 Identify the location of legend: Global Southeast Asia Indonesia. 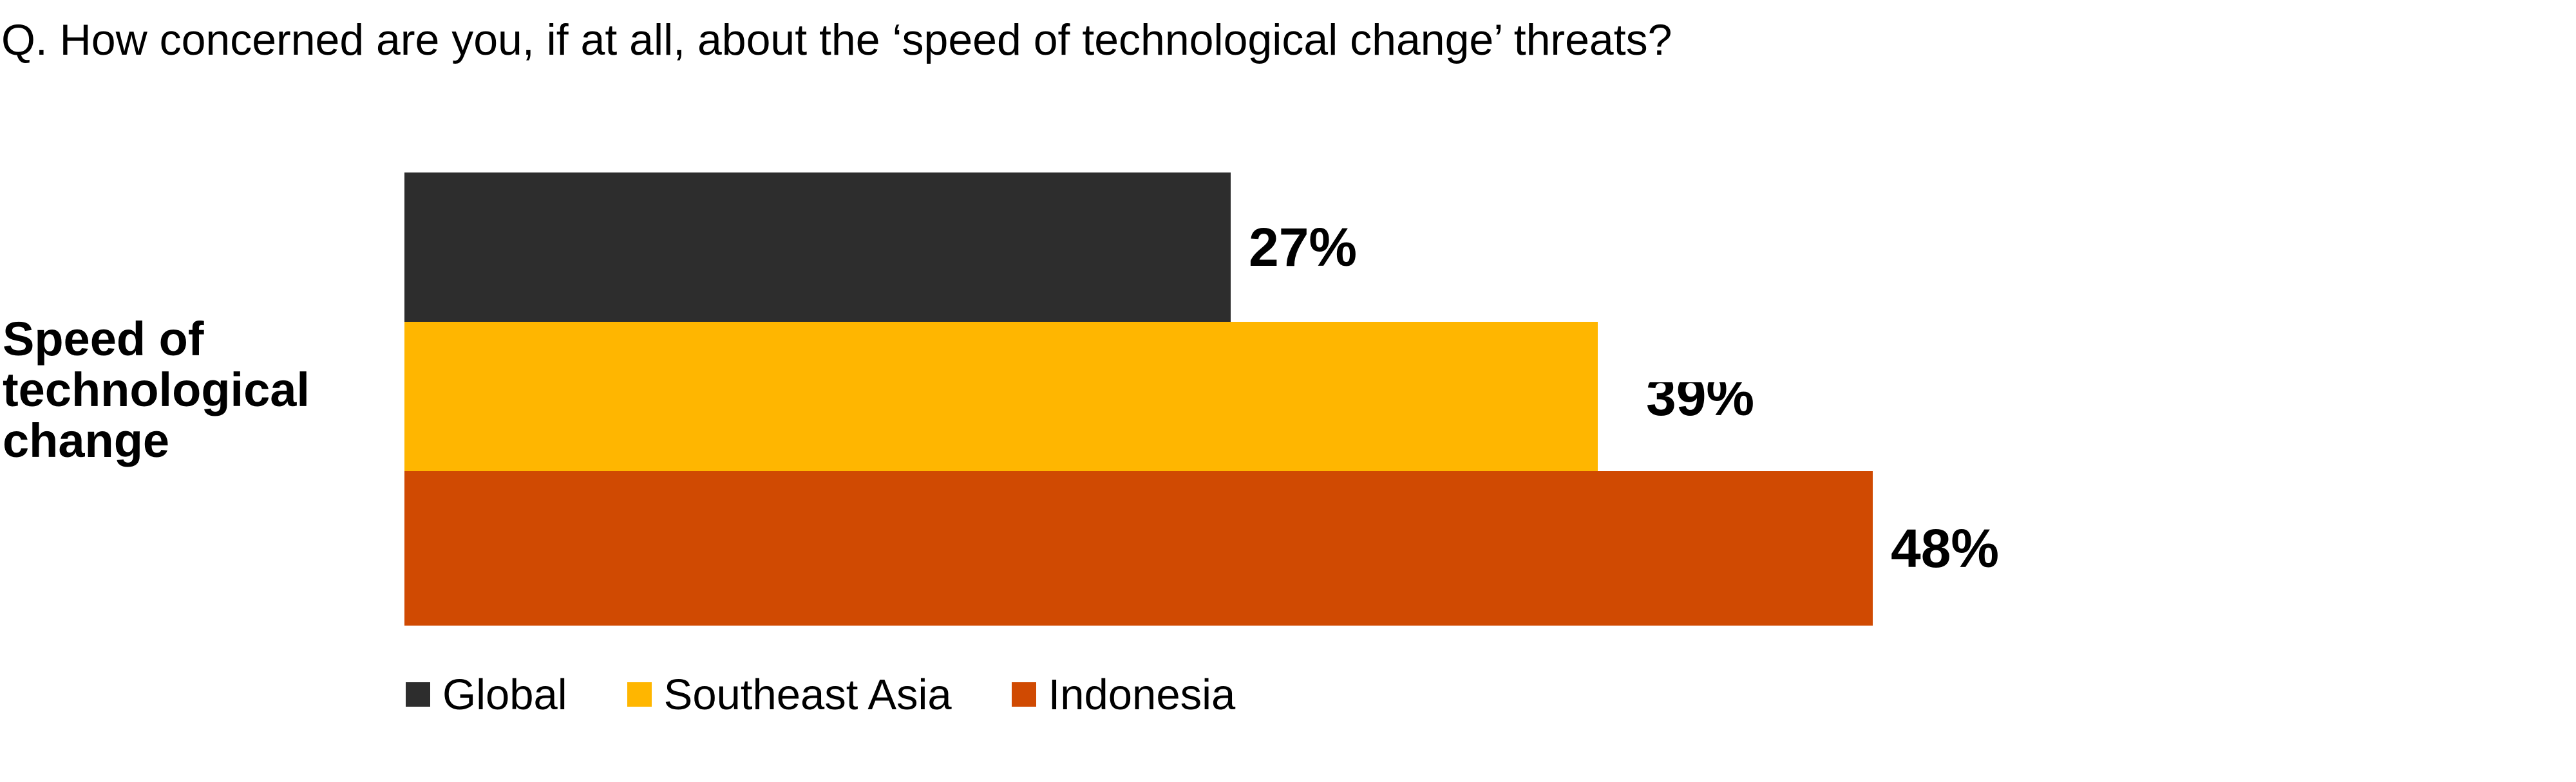
(820, 695).